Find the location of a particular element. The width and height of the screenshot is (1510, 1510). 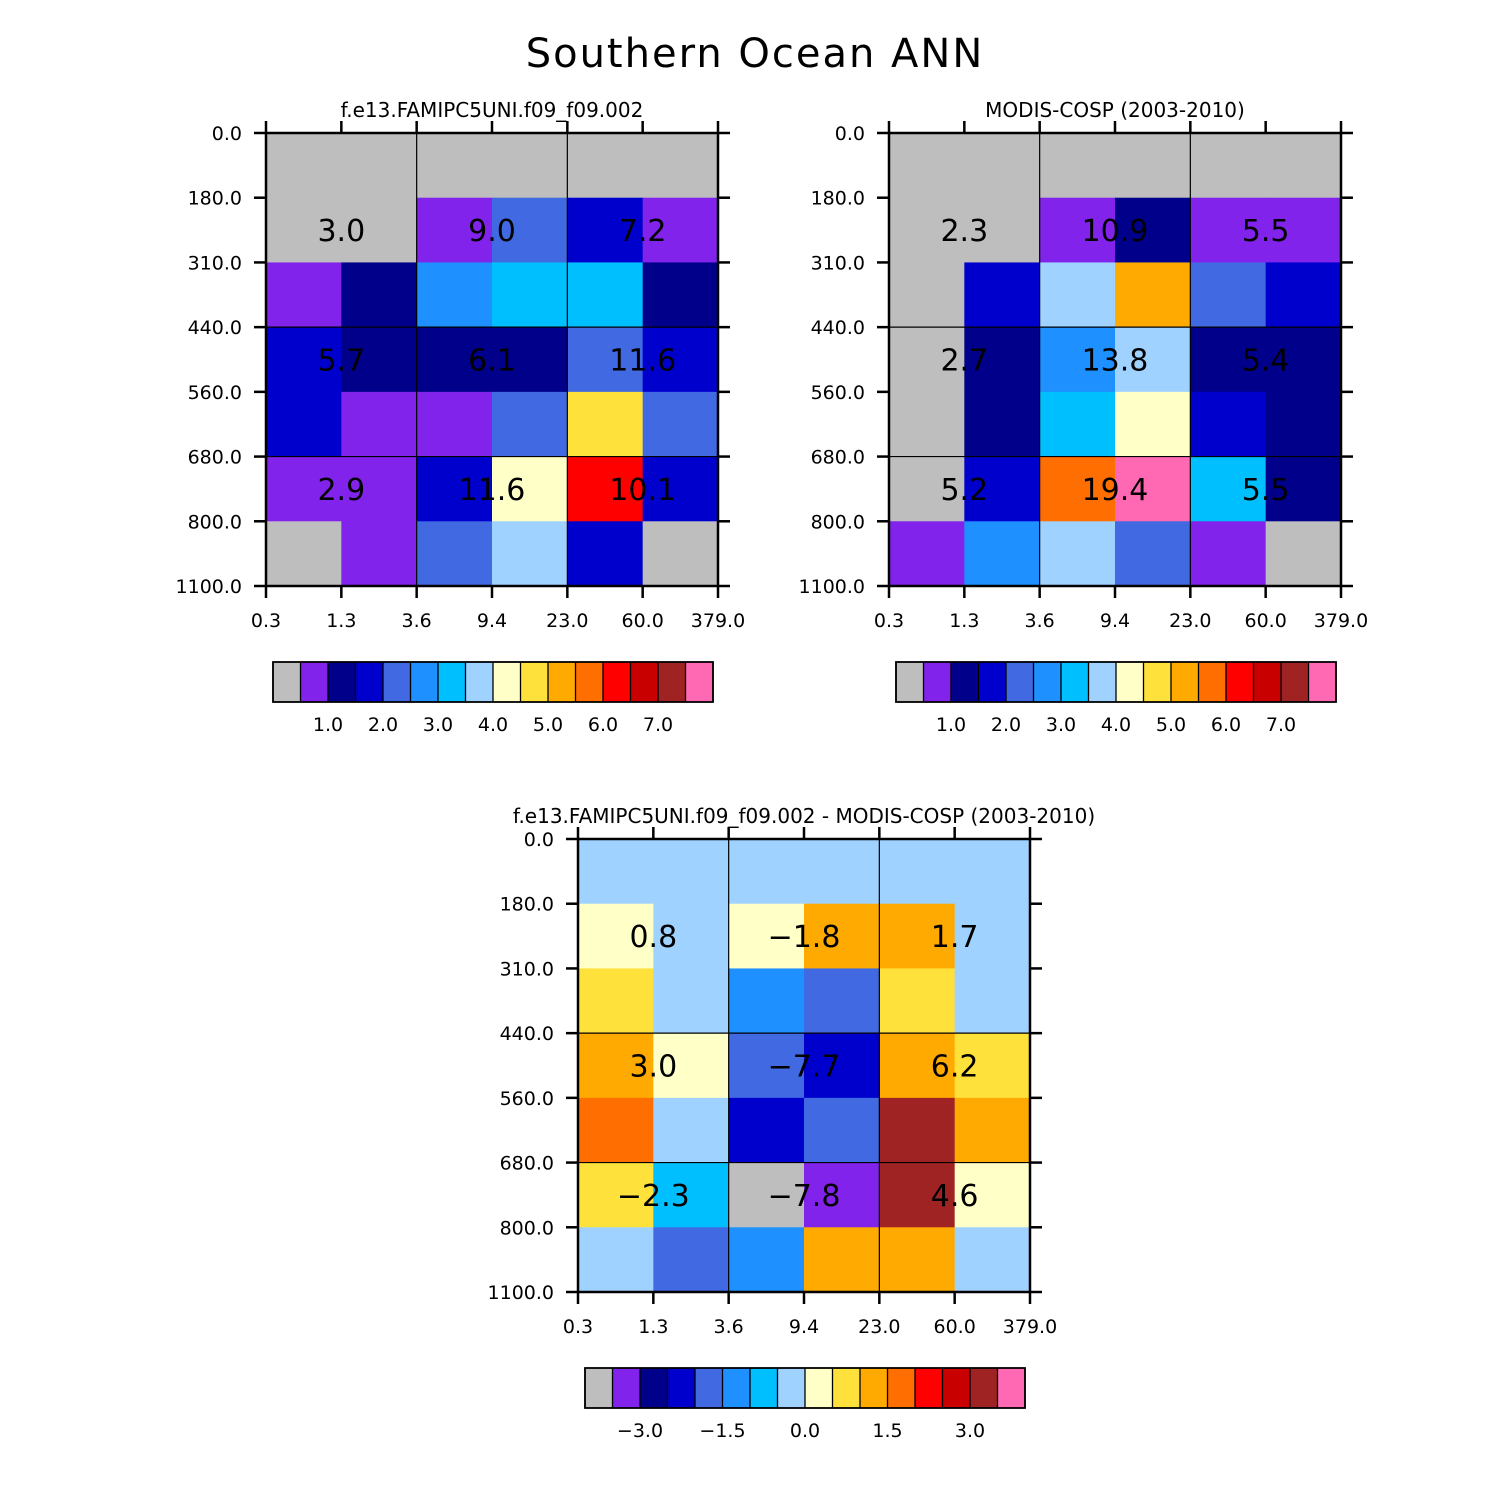

colorbar-label: −3.0 is located at coordinates (640, 1431).